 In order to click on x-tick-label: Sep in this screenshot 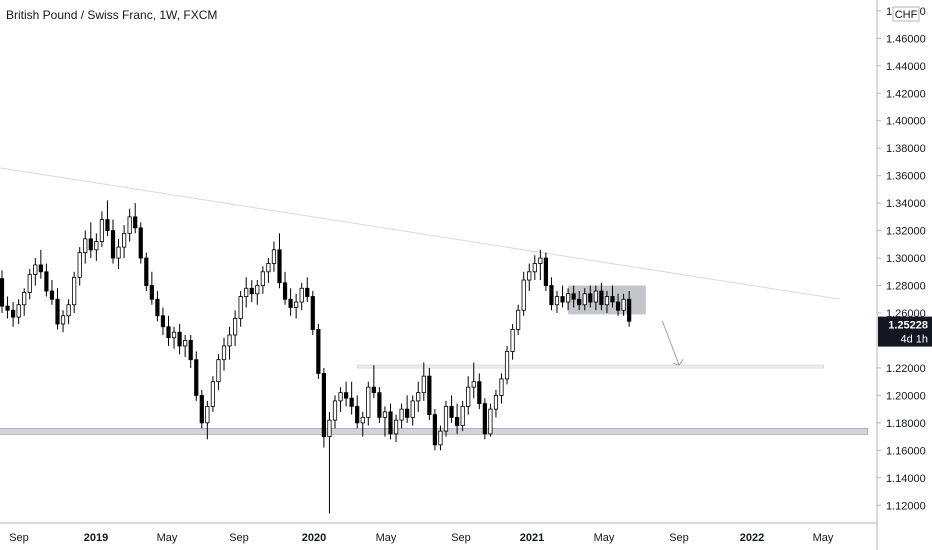, I will do `click(679, 538)`.